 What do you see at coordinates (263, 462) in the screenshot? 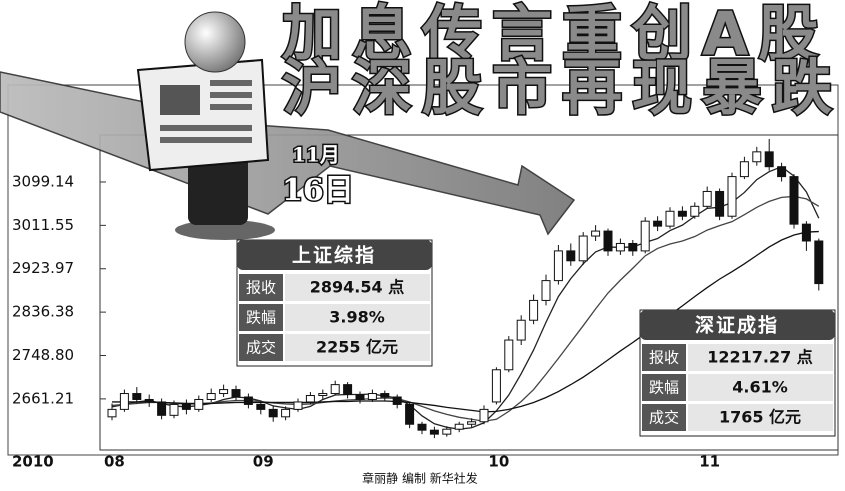
I see `x-tick-label: 09` at bounding box center [263, 462].